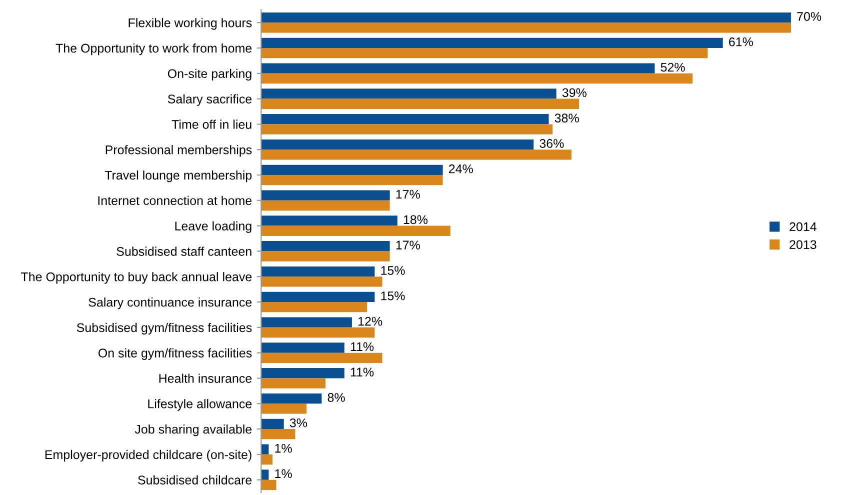  What do you see at coordinates (170, 303) in the screenshot?
I see `y-tick-label: Salary continuance insurance` at bounding box center [170, 303].